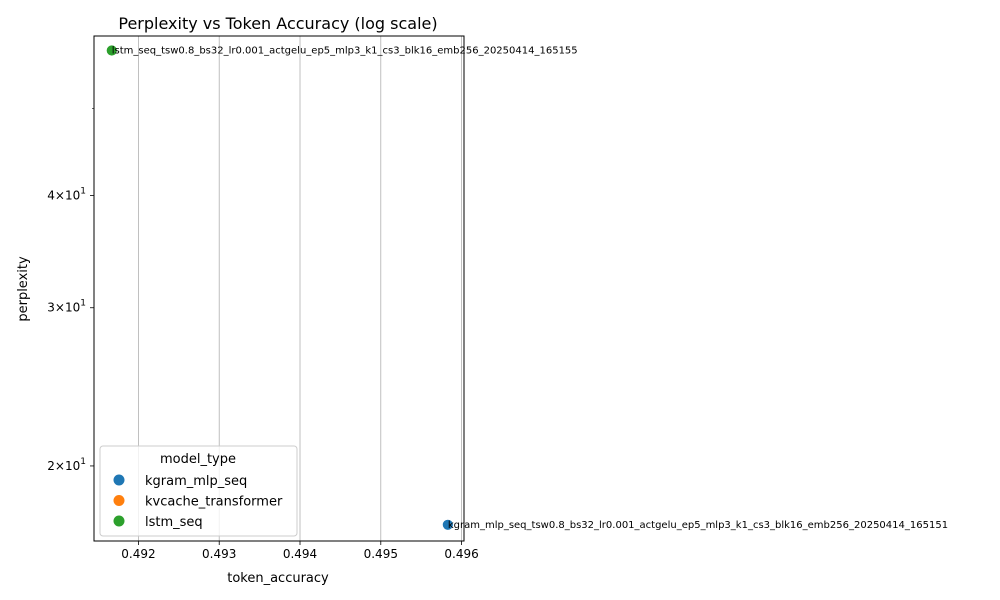 This screenshot has height=600, width=1000. I want to click on legend-box, so click(198, 491).